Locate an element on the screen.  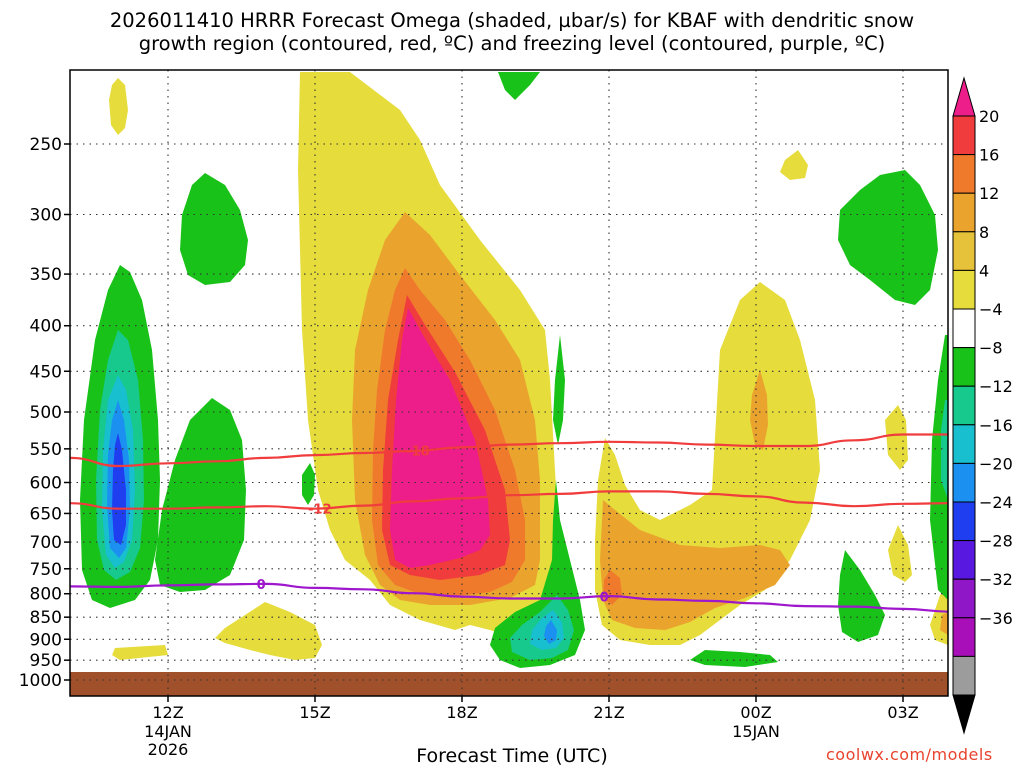
colorbar-label: 8 is located at coordinates (984, 232).